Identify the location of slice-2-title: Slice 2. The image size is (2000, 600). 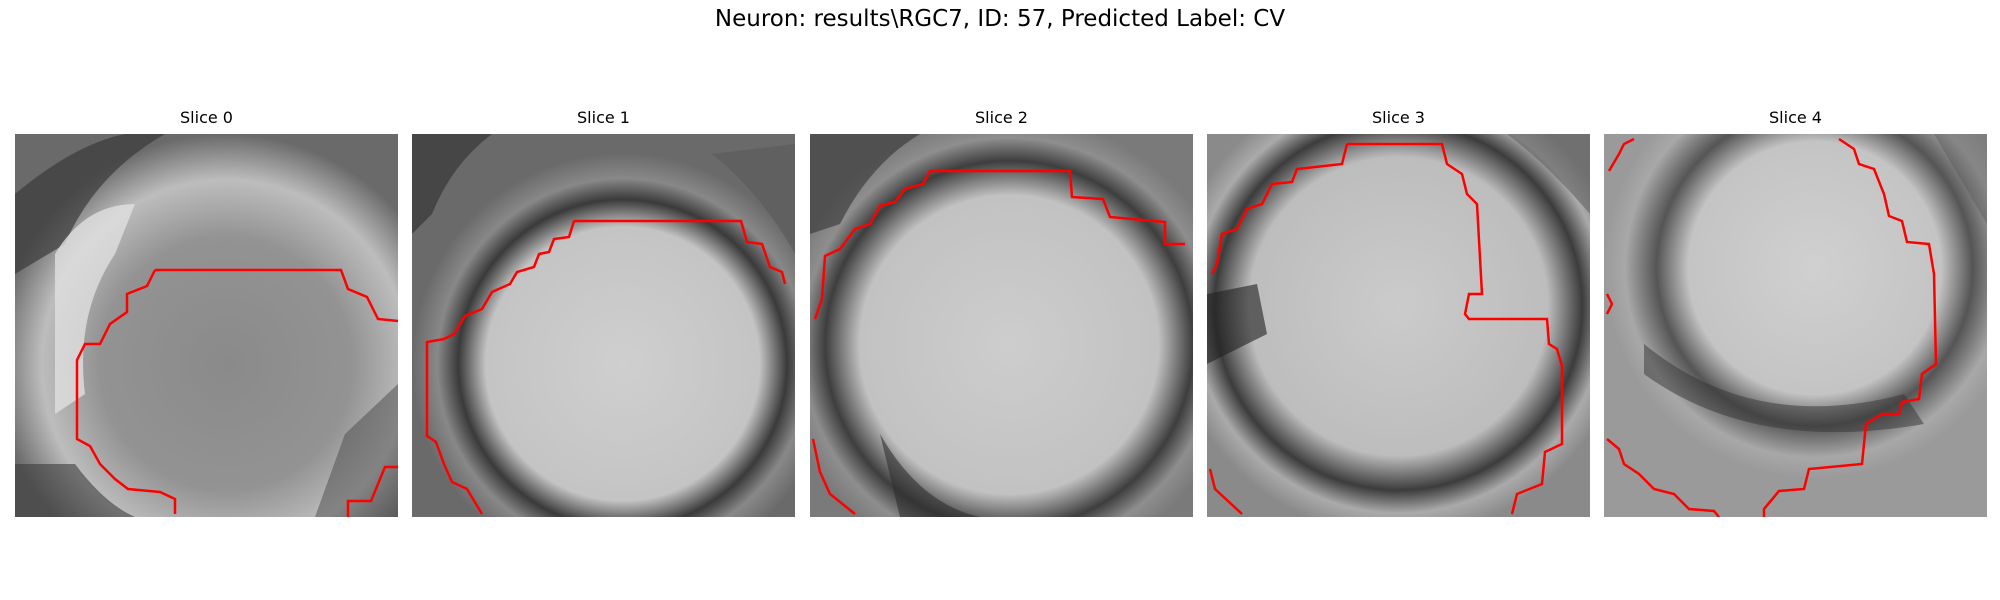
(1001, 117).